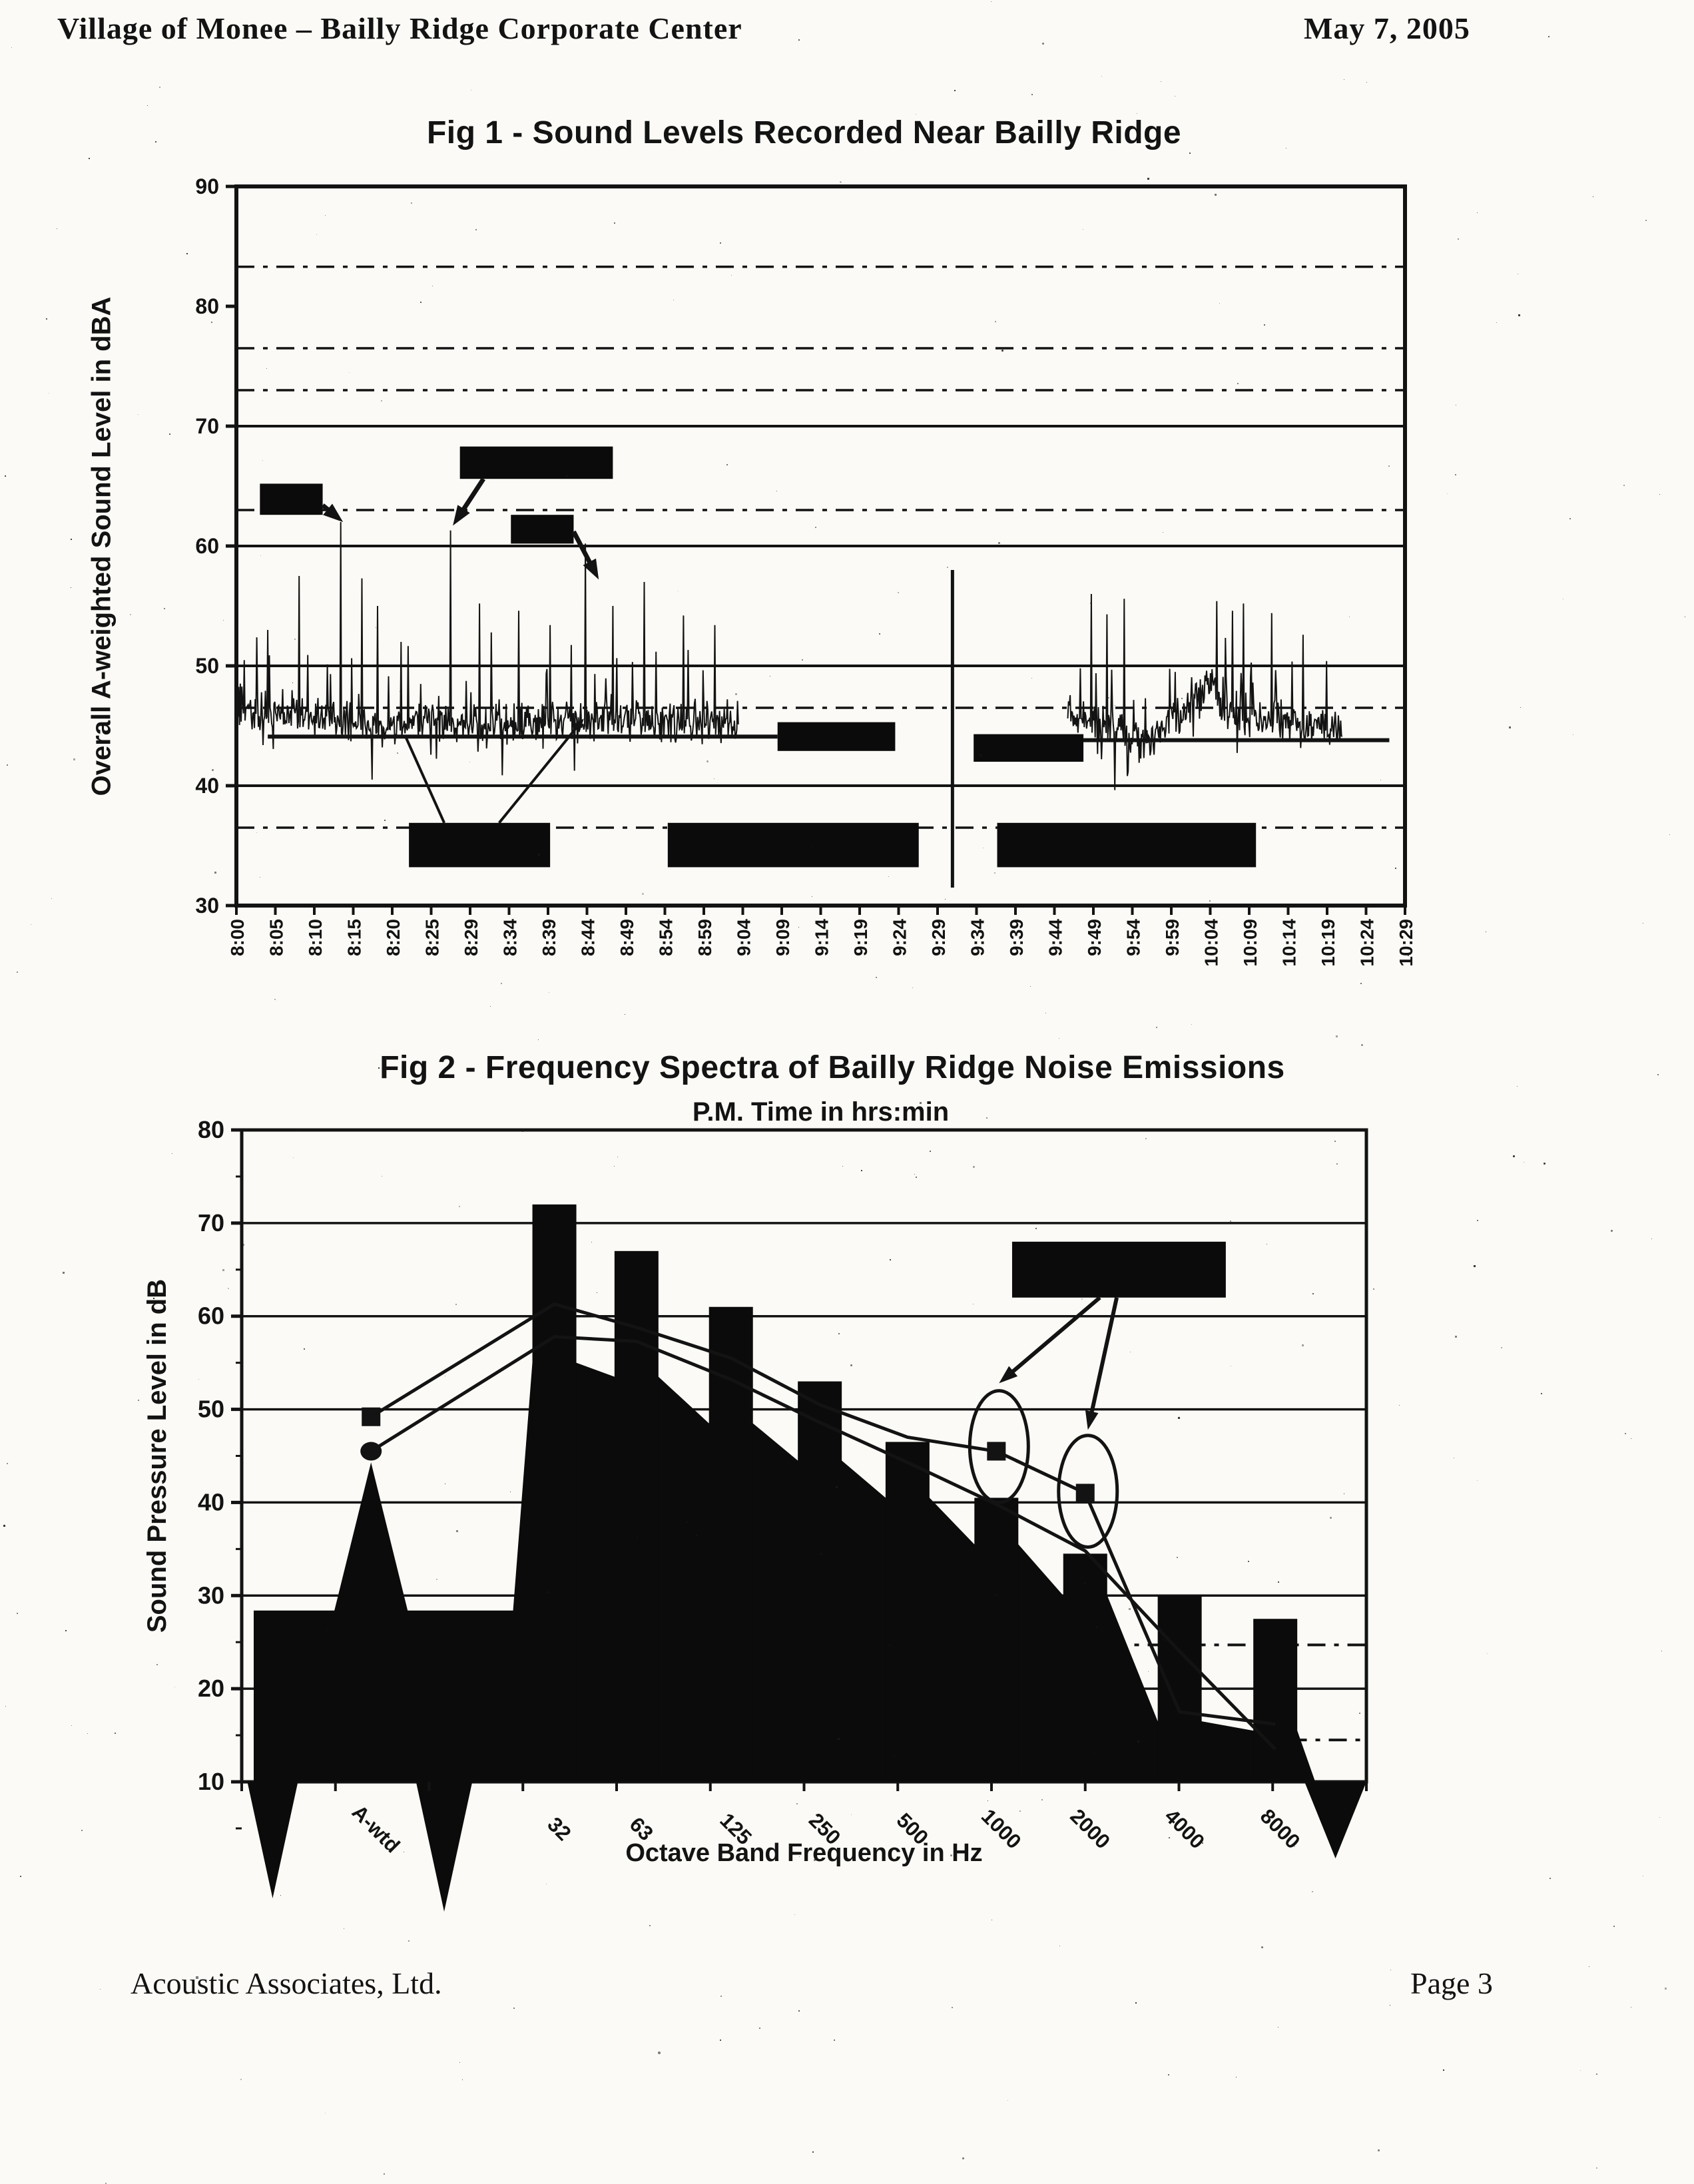  What do you see at coordinates (588, 938) in the screenshot?
I see `x-axis-tick-label: 8:44` at bounding box center [588, 938].